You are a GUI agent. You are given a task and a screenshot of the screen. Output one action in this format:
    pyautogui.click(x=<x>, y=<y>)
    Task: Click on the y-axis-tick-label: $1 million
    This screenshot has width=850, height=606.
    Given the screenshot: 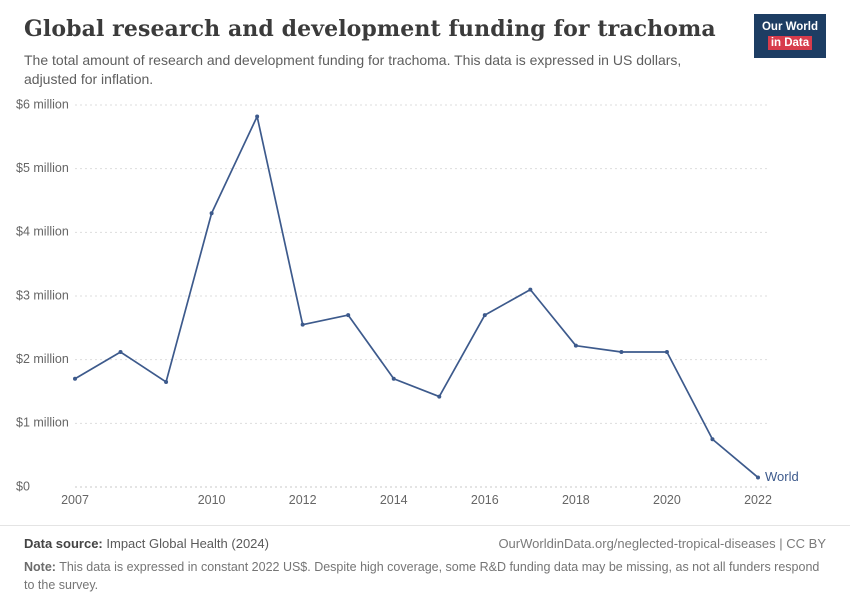 What is the action you would take?
    pyautogui.click(x=42, y=422)
    